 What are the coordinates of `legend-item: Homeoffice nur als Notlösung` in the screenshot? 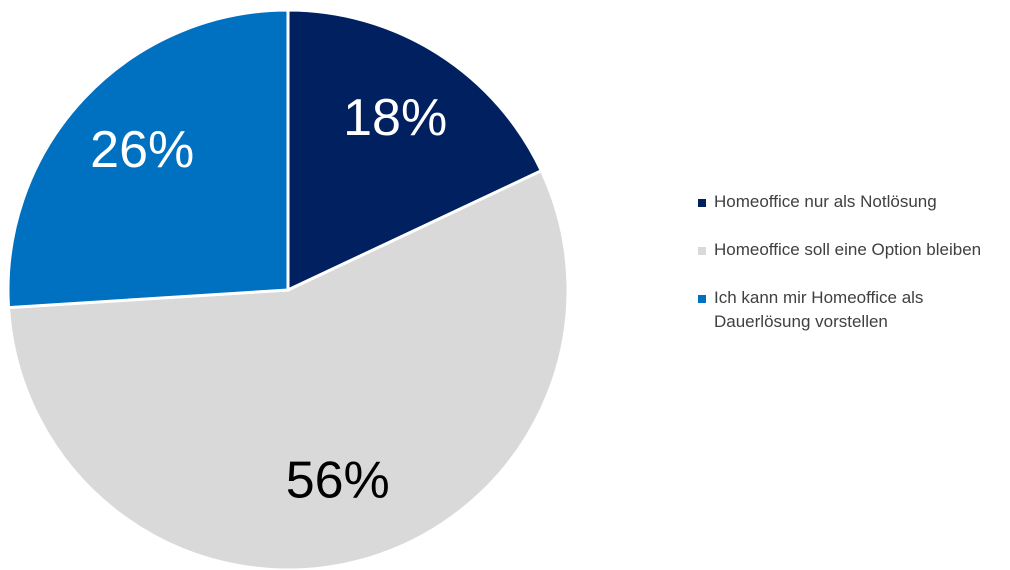 It's located at (848, 202).